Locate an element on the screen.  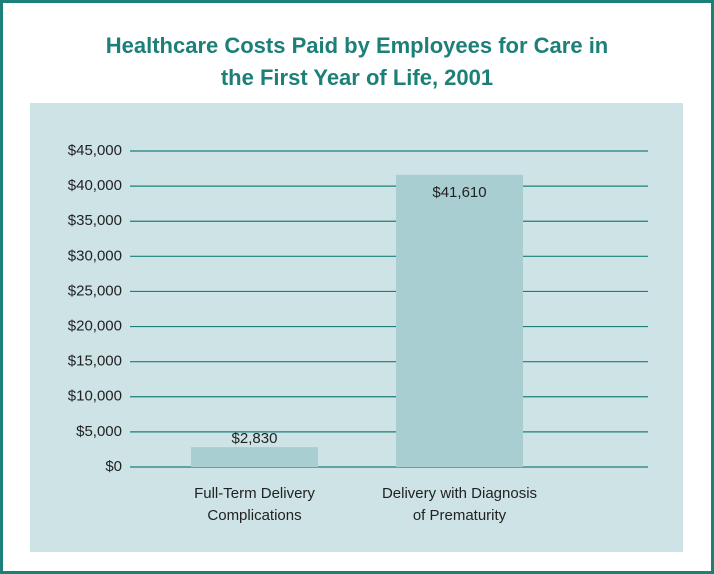
y-tick-label: $5,000 is located at coordinates (99, 431).